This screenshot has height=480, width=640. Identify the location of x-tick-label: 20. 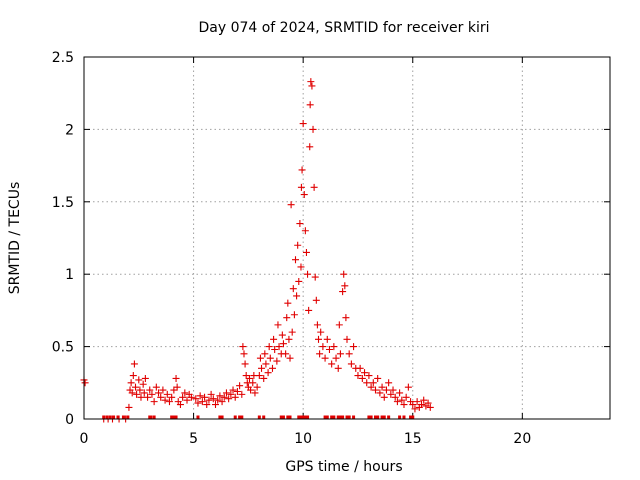
(522, 439).